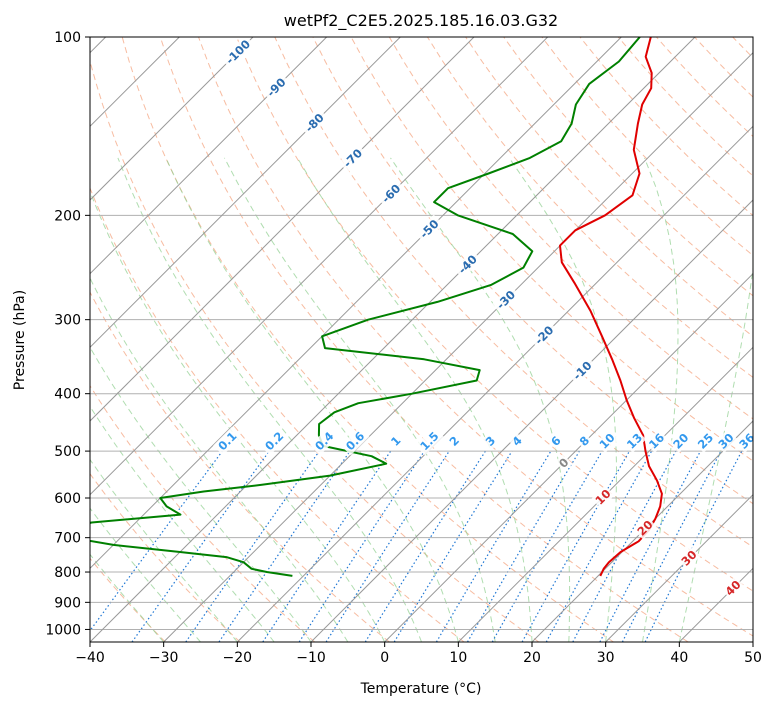 This screenshot has width=775, height=708. I want to click on mixing-ratio-label-group: 6, so click(555, 441).